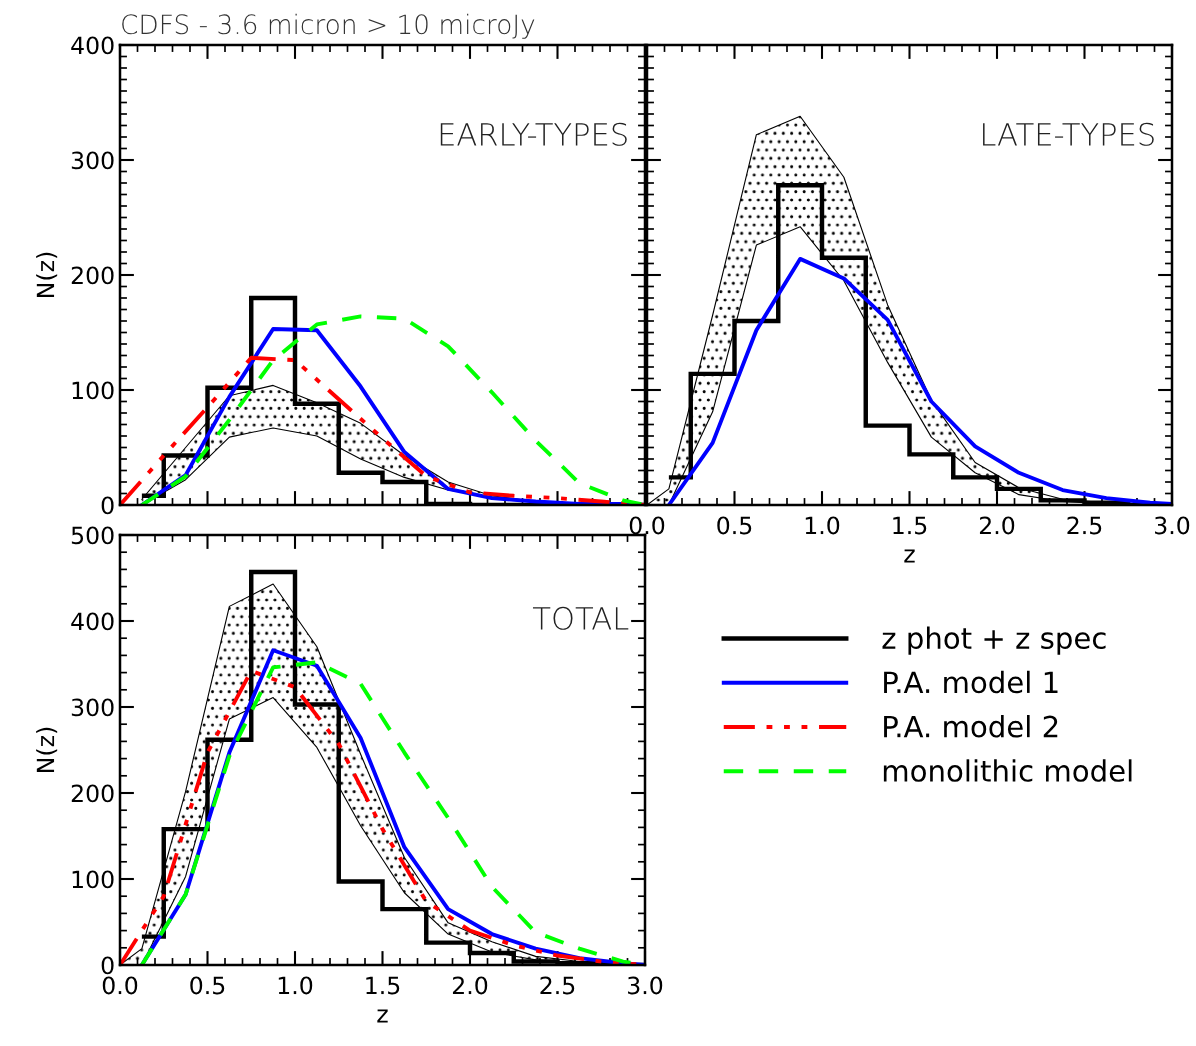  I want to click on annotation: LATE-TYPES, so click(1068, 134).